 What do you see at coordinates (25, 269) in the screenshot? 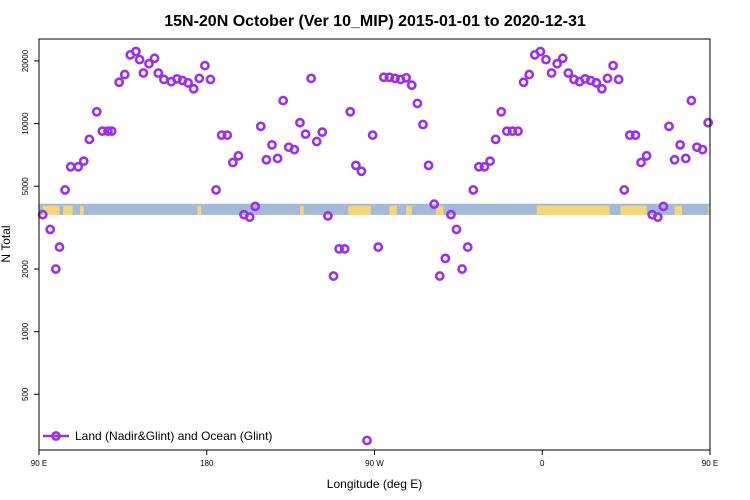
I see `y-tick-label: 2000` at bounding box center [25, 269].